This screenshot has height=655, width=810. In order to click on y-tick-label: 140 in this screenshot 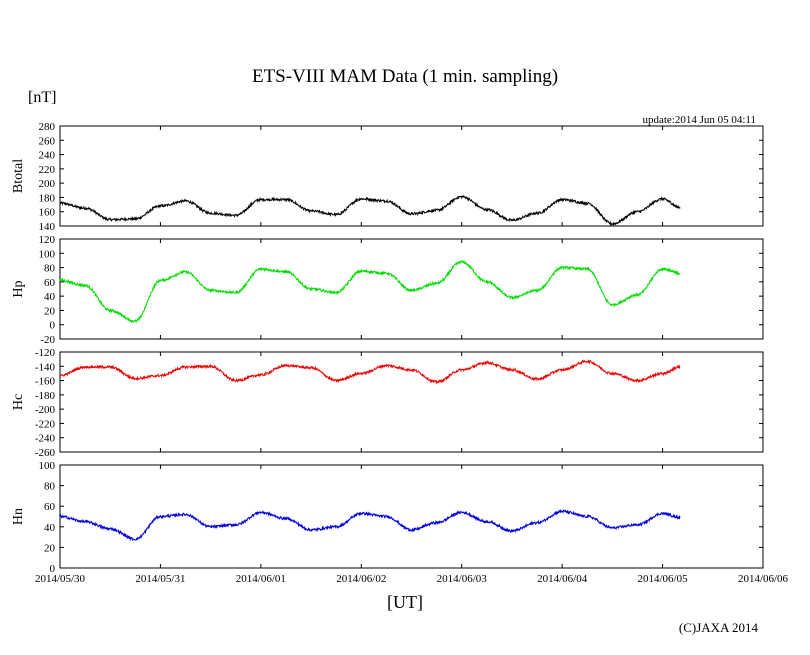, I will do `click(47, 227)`.